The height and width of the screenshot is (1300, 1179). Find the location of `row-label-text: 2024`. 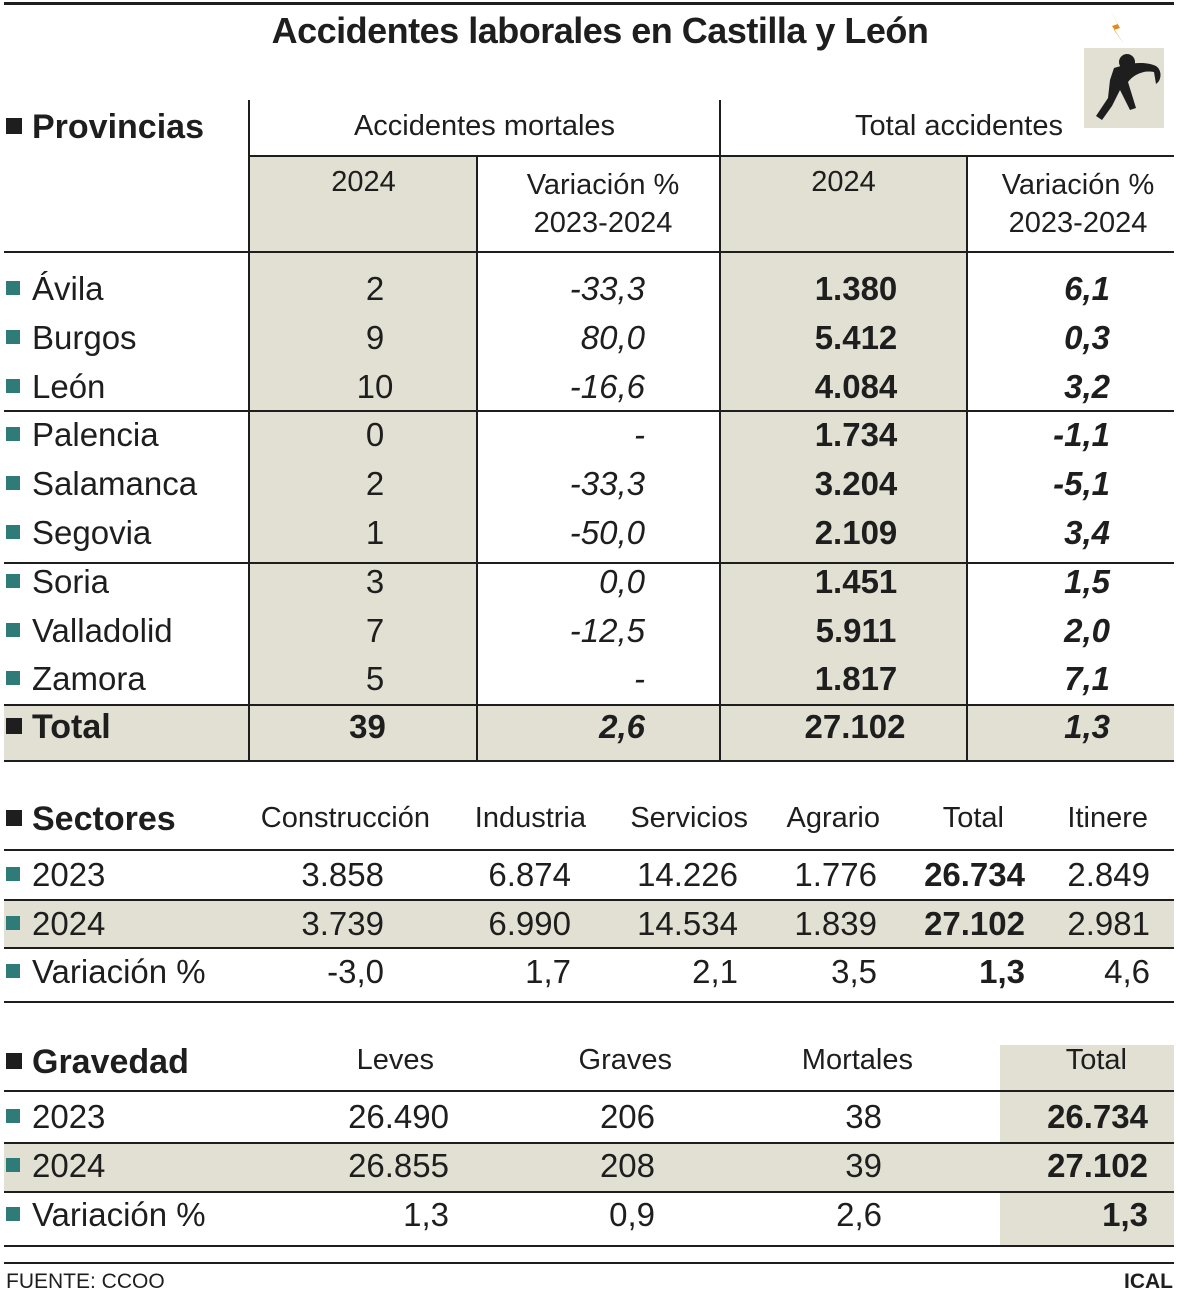

row-label-text: 2024 is located at coordinates (69, 1165).